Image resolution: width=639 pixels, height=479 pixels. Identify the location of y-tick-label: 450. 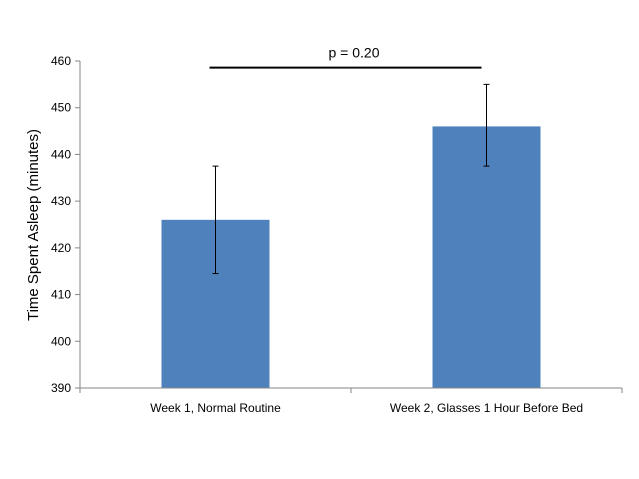
(61, 108).